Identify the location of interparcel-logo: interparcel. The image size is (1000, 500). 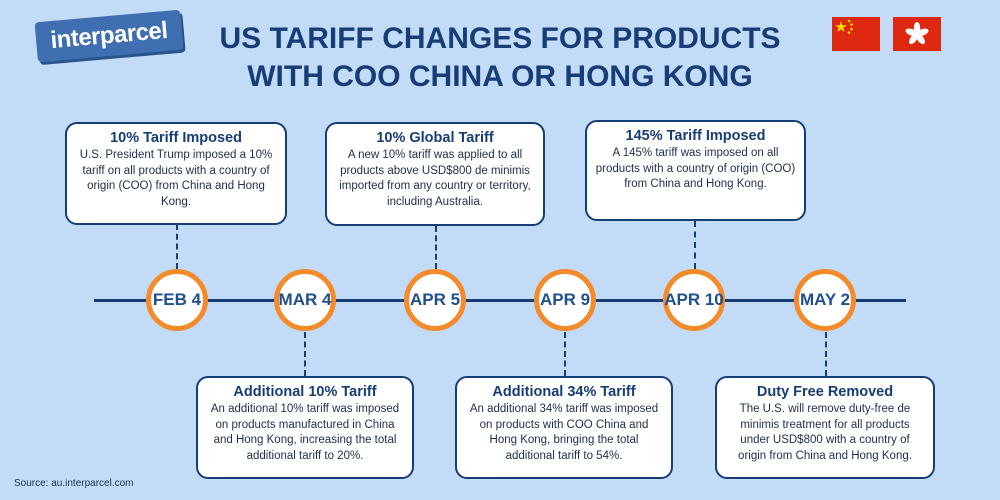
(109, 36).